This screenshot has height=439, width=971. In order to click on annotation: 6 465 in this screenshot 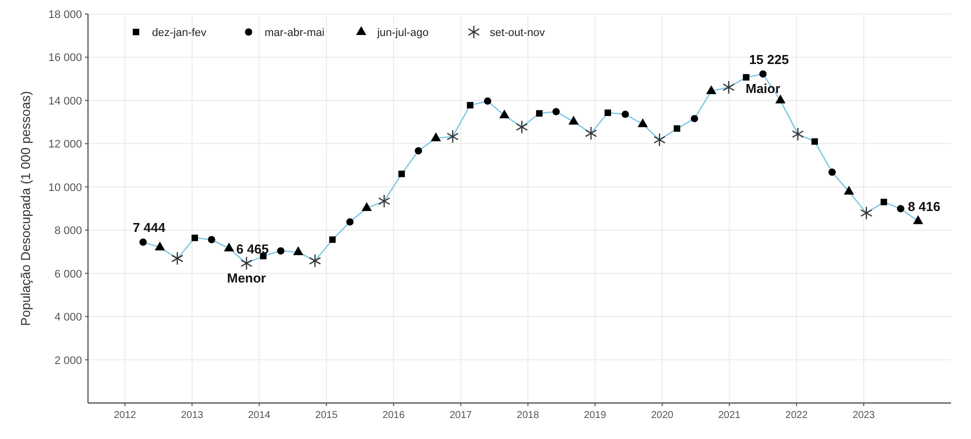, I will do `click(252, 248)`.